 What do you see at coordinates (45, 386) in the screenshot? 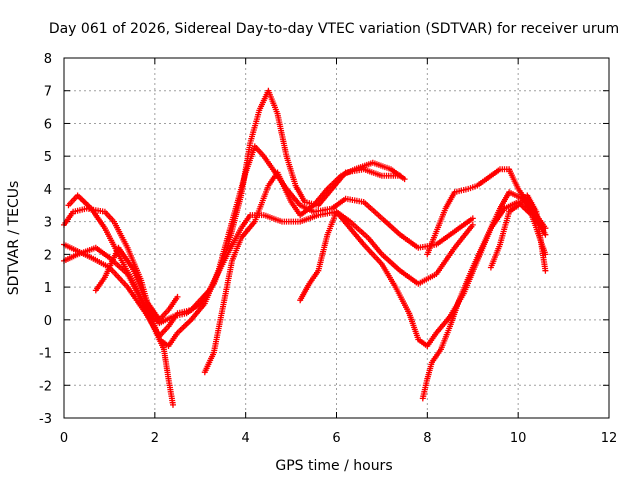
I see `y-tick-label: -2` at bounding box center [45, 386].